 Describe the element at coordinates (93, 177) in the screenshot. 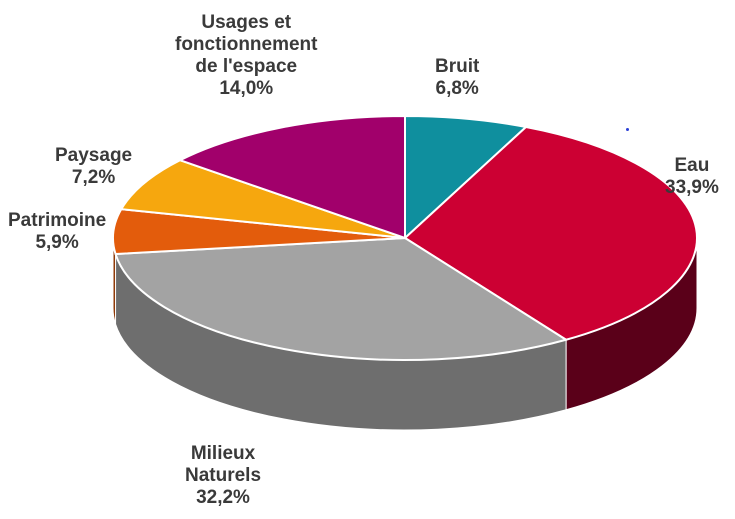

I see `label-paysage-value: 7,2%` at that location.